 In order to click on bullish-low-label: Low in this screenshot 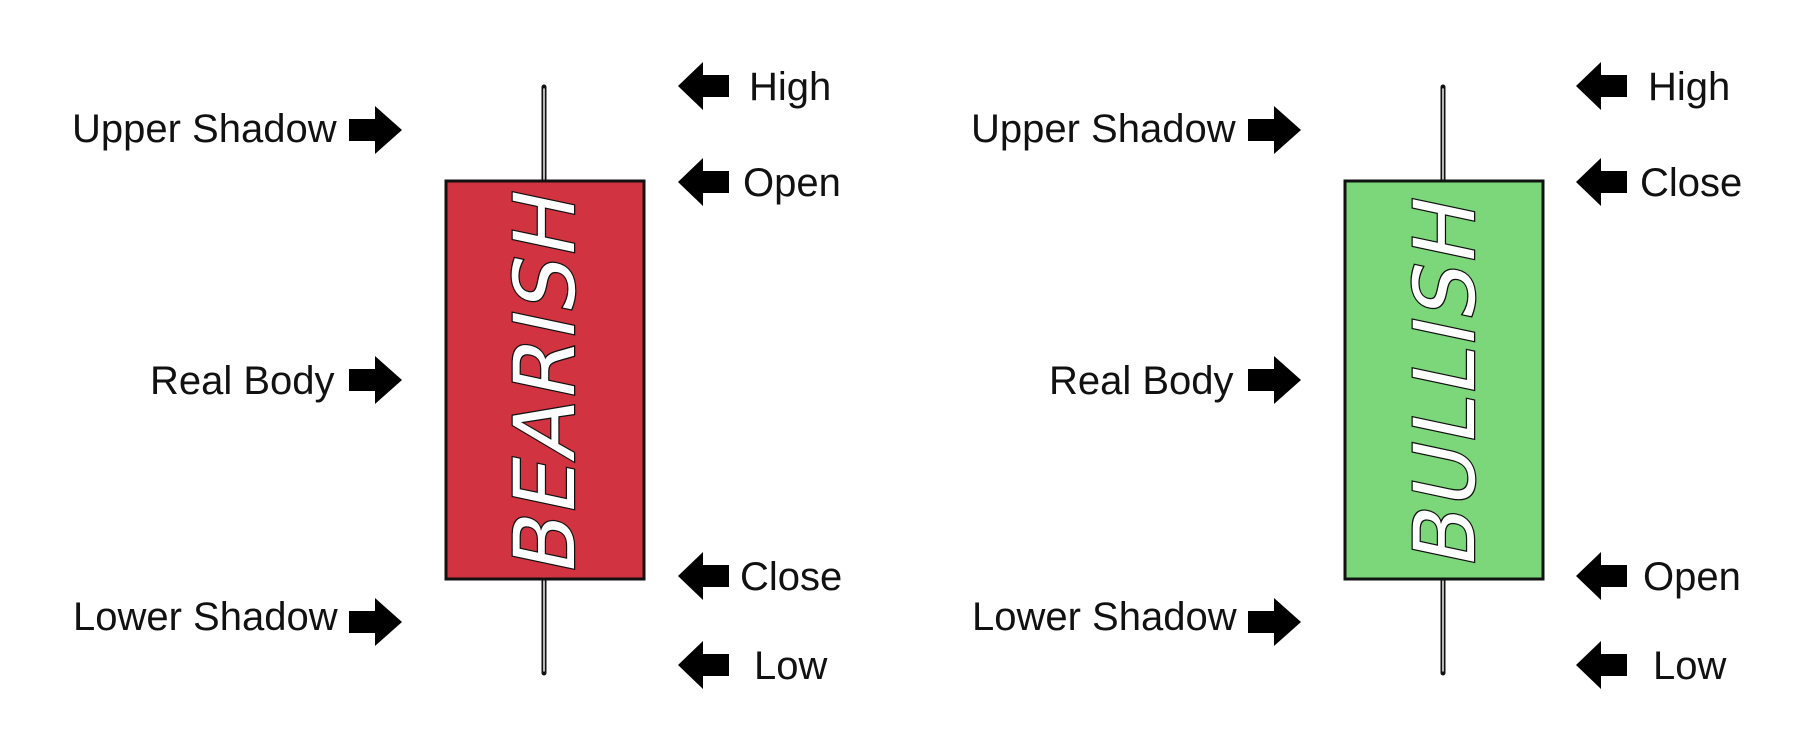, I will do `click(1689, 666)`.